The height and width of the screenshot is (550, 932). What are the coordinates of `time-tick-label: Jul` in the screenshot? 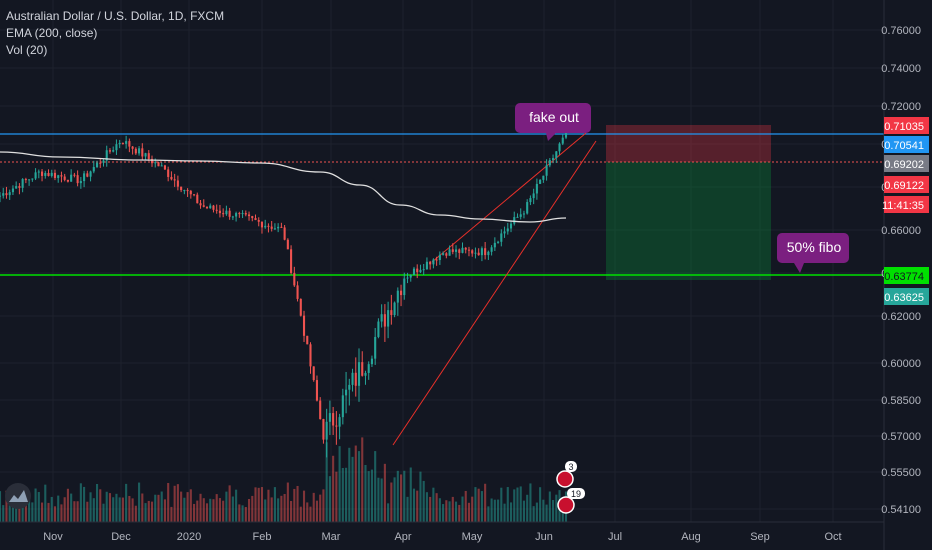 It's located at (615, 537).